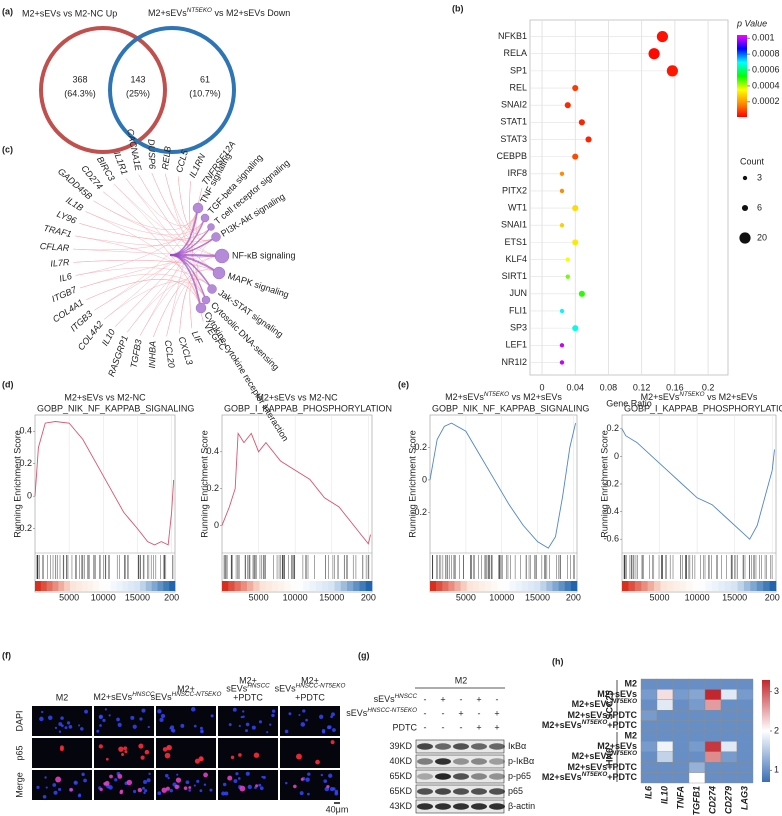 This screenshot has width=782, height=816. I want to click on venn-circle, so click(172, 90).